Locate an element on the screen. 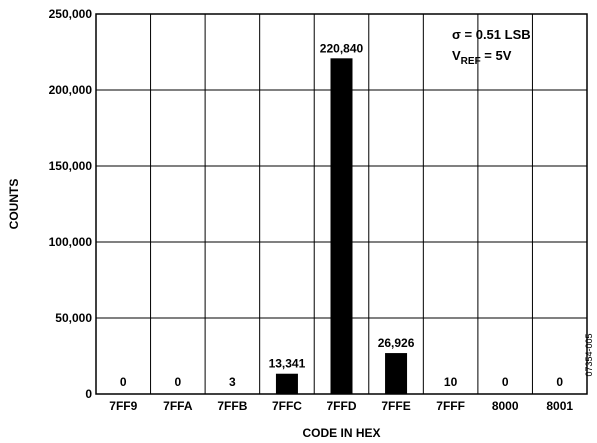 Image resolution: width=597 pixels, height=443 pixels. vref-subscript: REF is located at coordinates (471, 61).